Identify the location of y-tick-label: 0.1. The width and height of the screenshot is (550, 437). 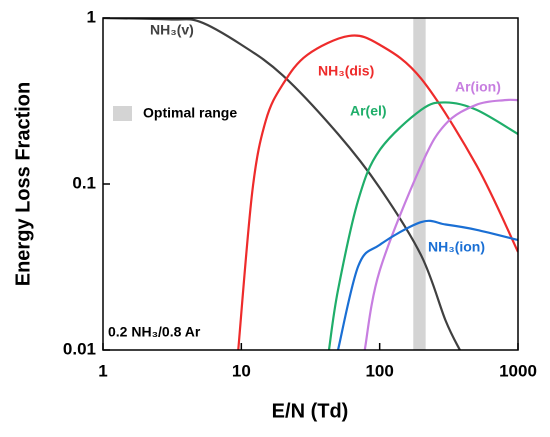
(84, 182).